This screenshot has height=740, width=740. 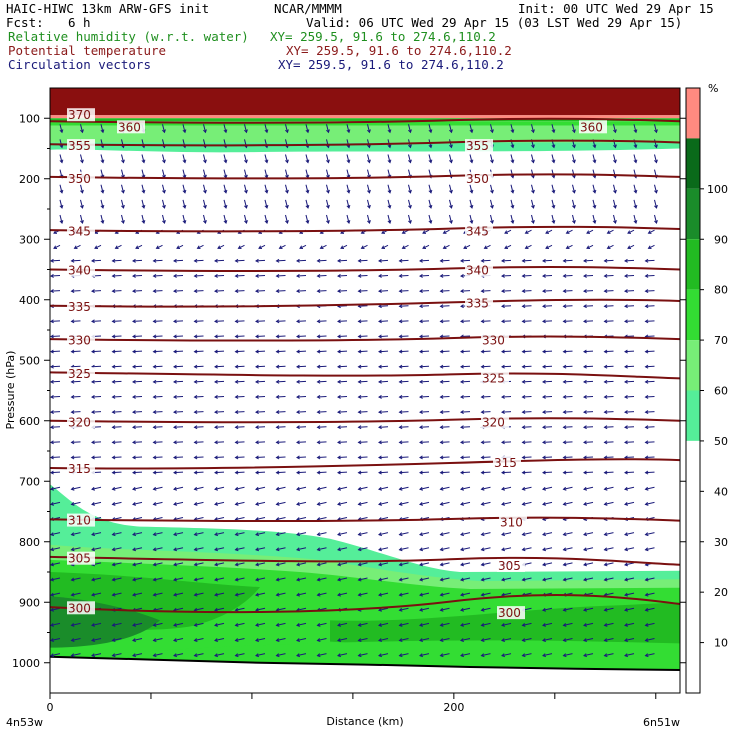 What do you see at coordinates (693, 214) in the screenshot?
I see `colorbar-segment` at bounding box center [693, 214].